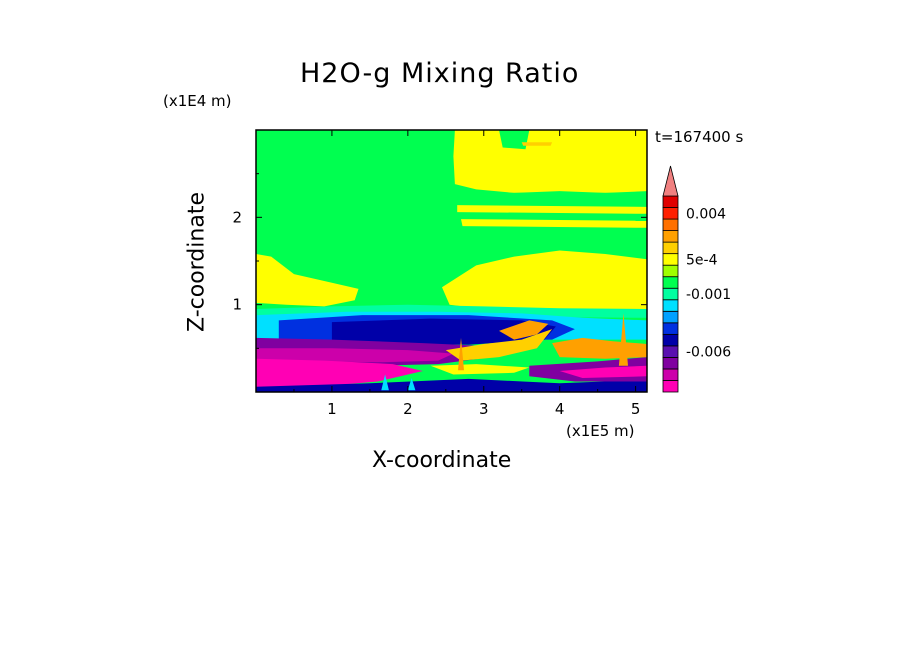 This screenshot has width=904, height=654. I want to click on x-tick-label: 2, so click(408, 409).